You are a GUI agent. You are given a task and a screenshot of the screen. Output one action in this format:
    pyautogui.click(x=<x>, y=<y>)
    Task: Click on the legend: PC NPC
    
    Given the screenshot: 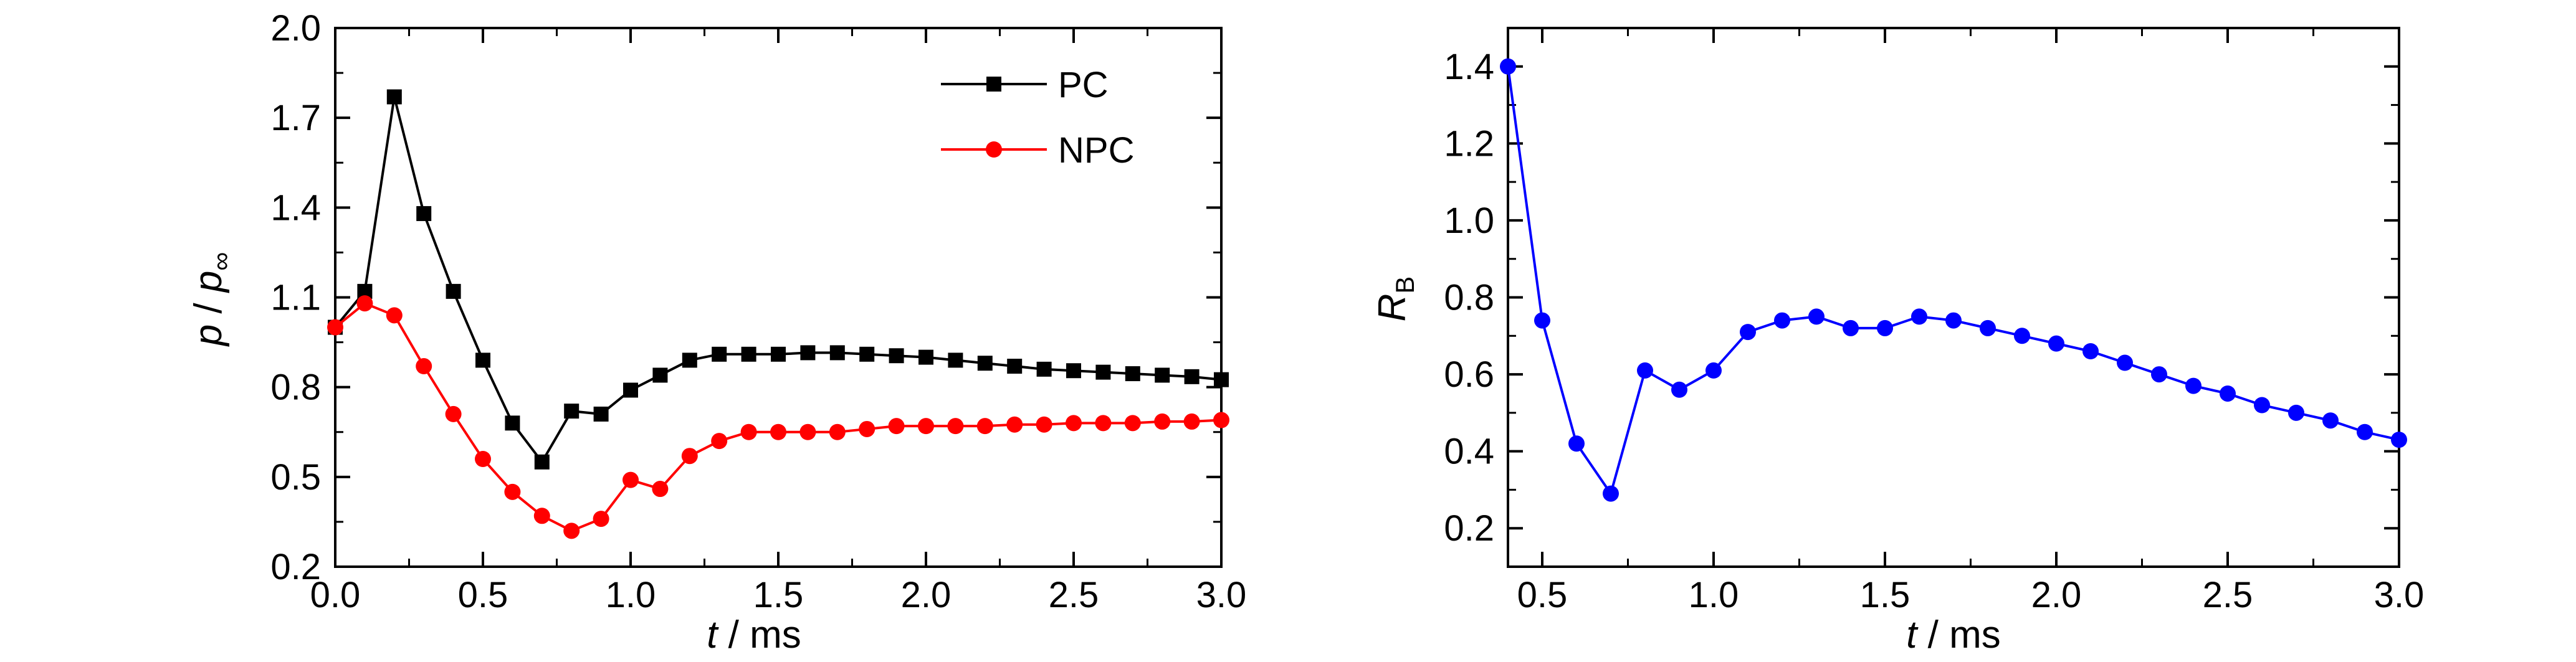 What is the action you would take?
    pyautogui.click(x=1037, y=118)
    